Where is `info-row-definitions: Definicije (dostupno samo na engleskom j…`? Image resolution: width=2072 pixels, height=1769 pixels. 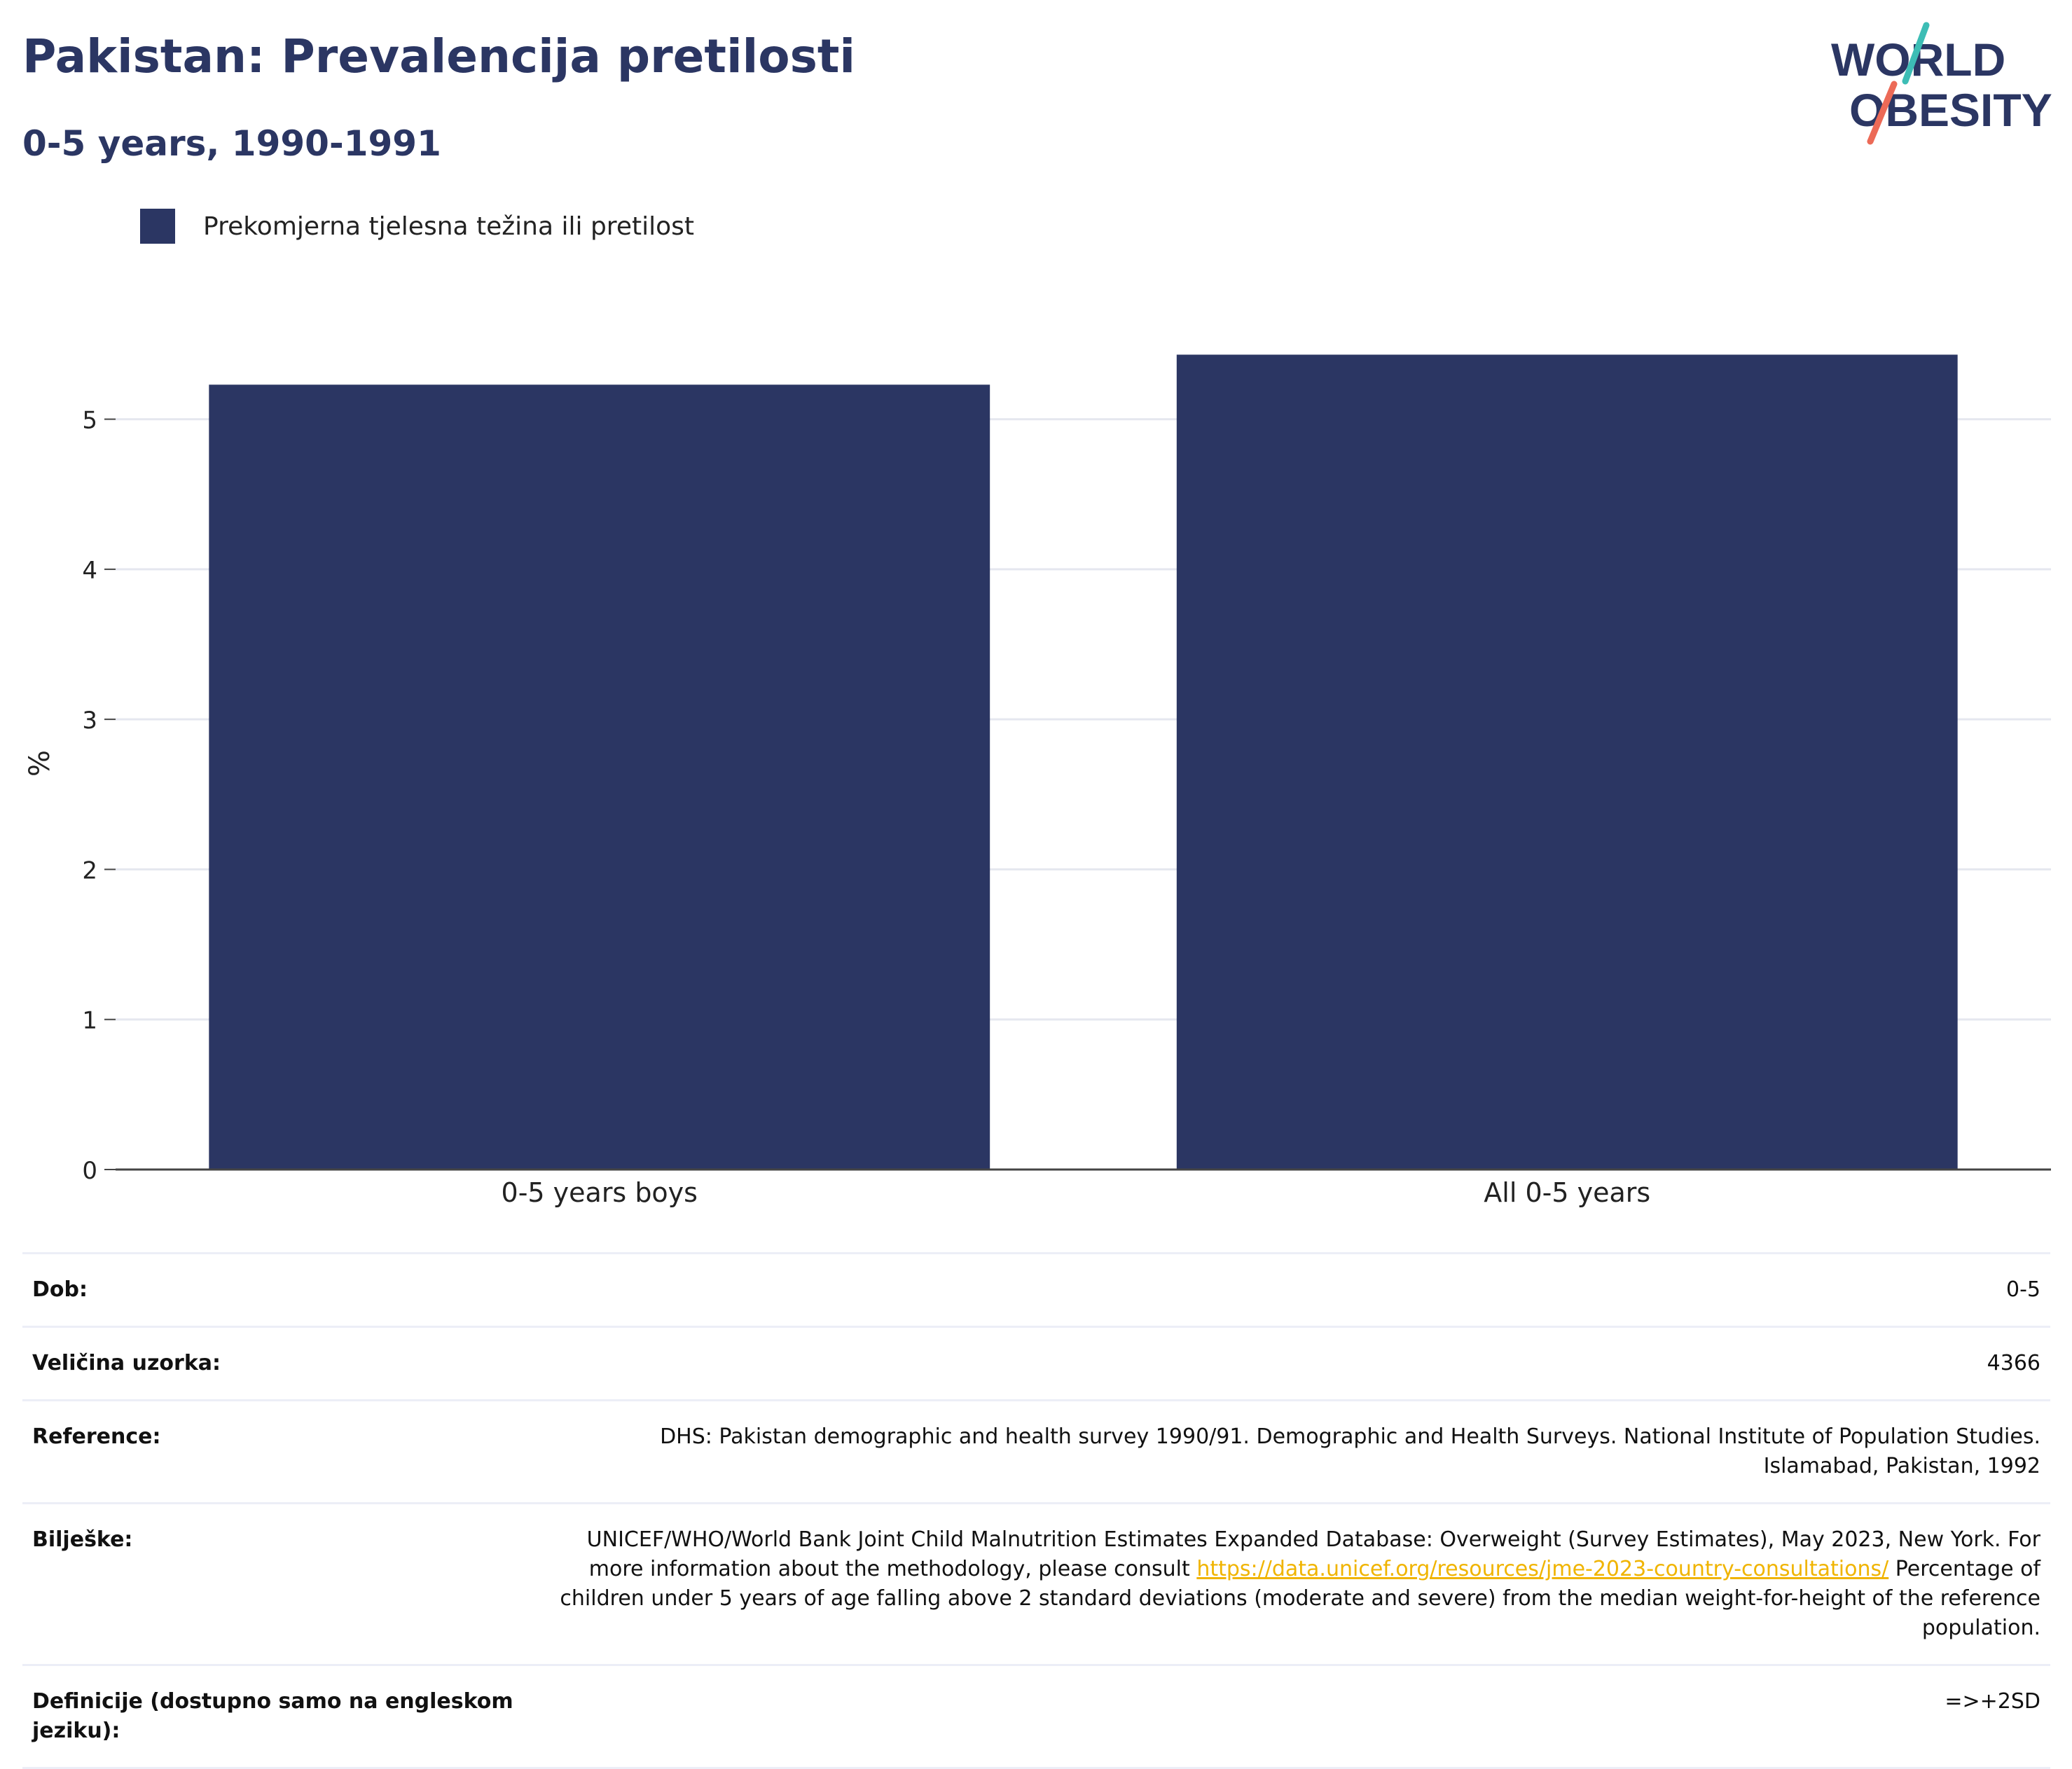
info-row-definitions: Definicije (dostupno samo na engleskom j… is located at coordinates (1036, 1717).